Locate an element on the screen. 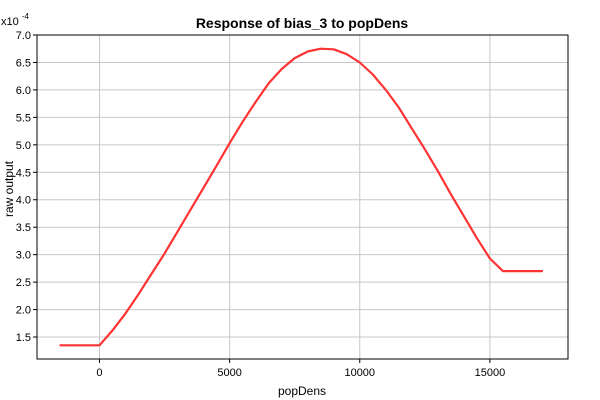 The image size is (600, 400). y-tick-label: 6.5 is located at coordinates (23, 63).